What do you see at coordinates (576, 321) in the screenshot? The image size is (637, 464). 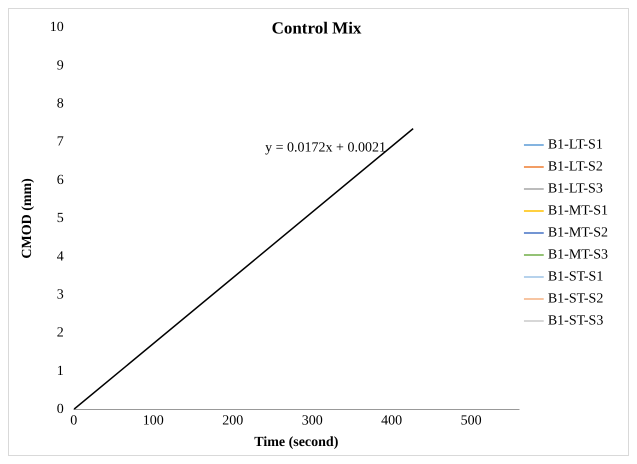 I see `legend-label: B1-ST-S3` at bounding box center [576, 321].